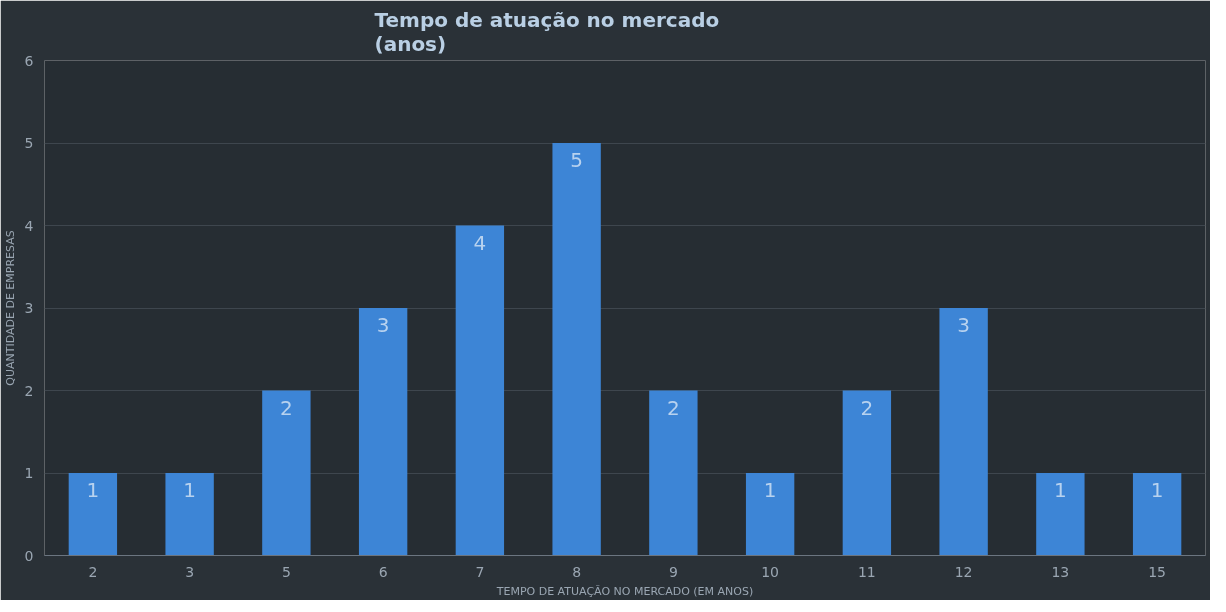  What do you see at coordinates (866, 571) in the screenshot?
I see `x-tick-label: 11` at bounding box center [866, 571].